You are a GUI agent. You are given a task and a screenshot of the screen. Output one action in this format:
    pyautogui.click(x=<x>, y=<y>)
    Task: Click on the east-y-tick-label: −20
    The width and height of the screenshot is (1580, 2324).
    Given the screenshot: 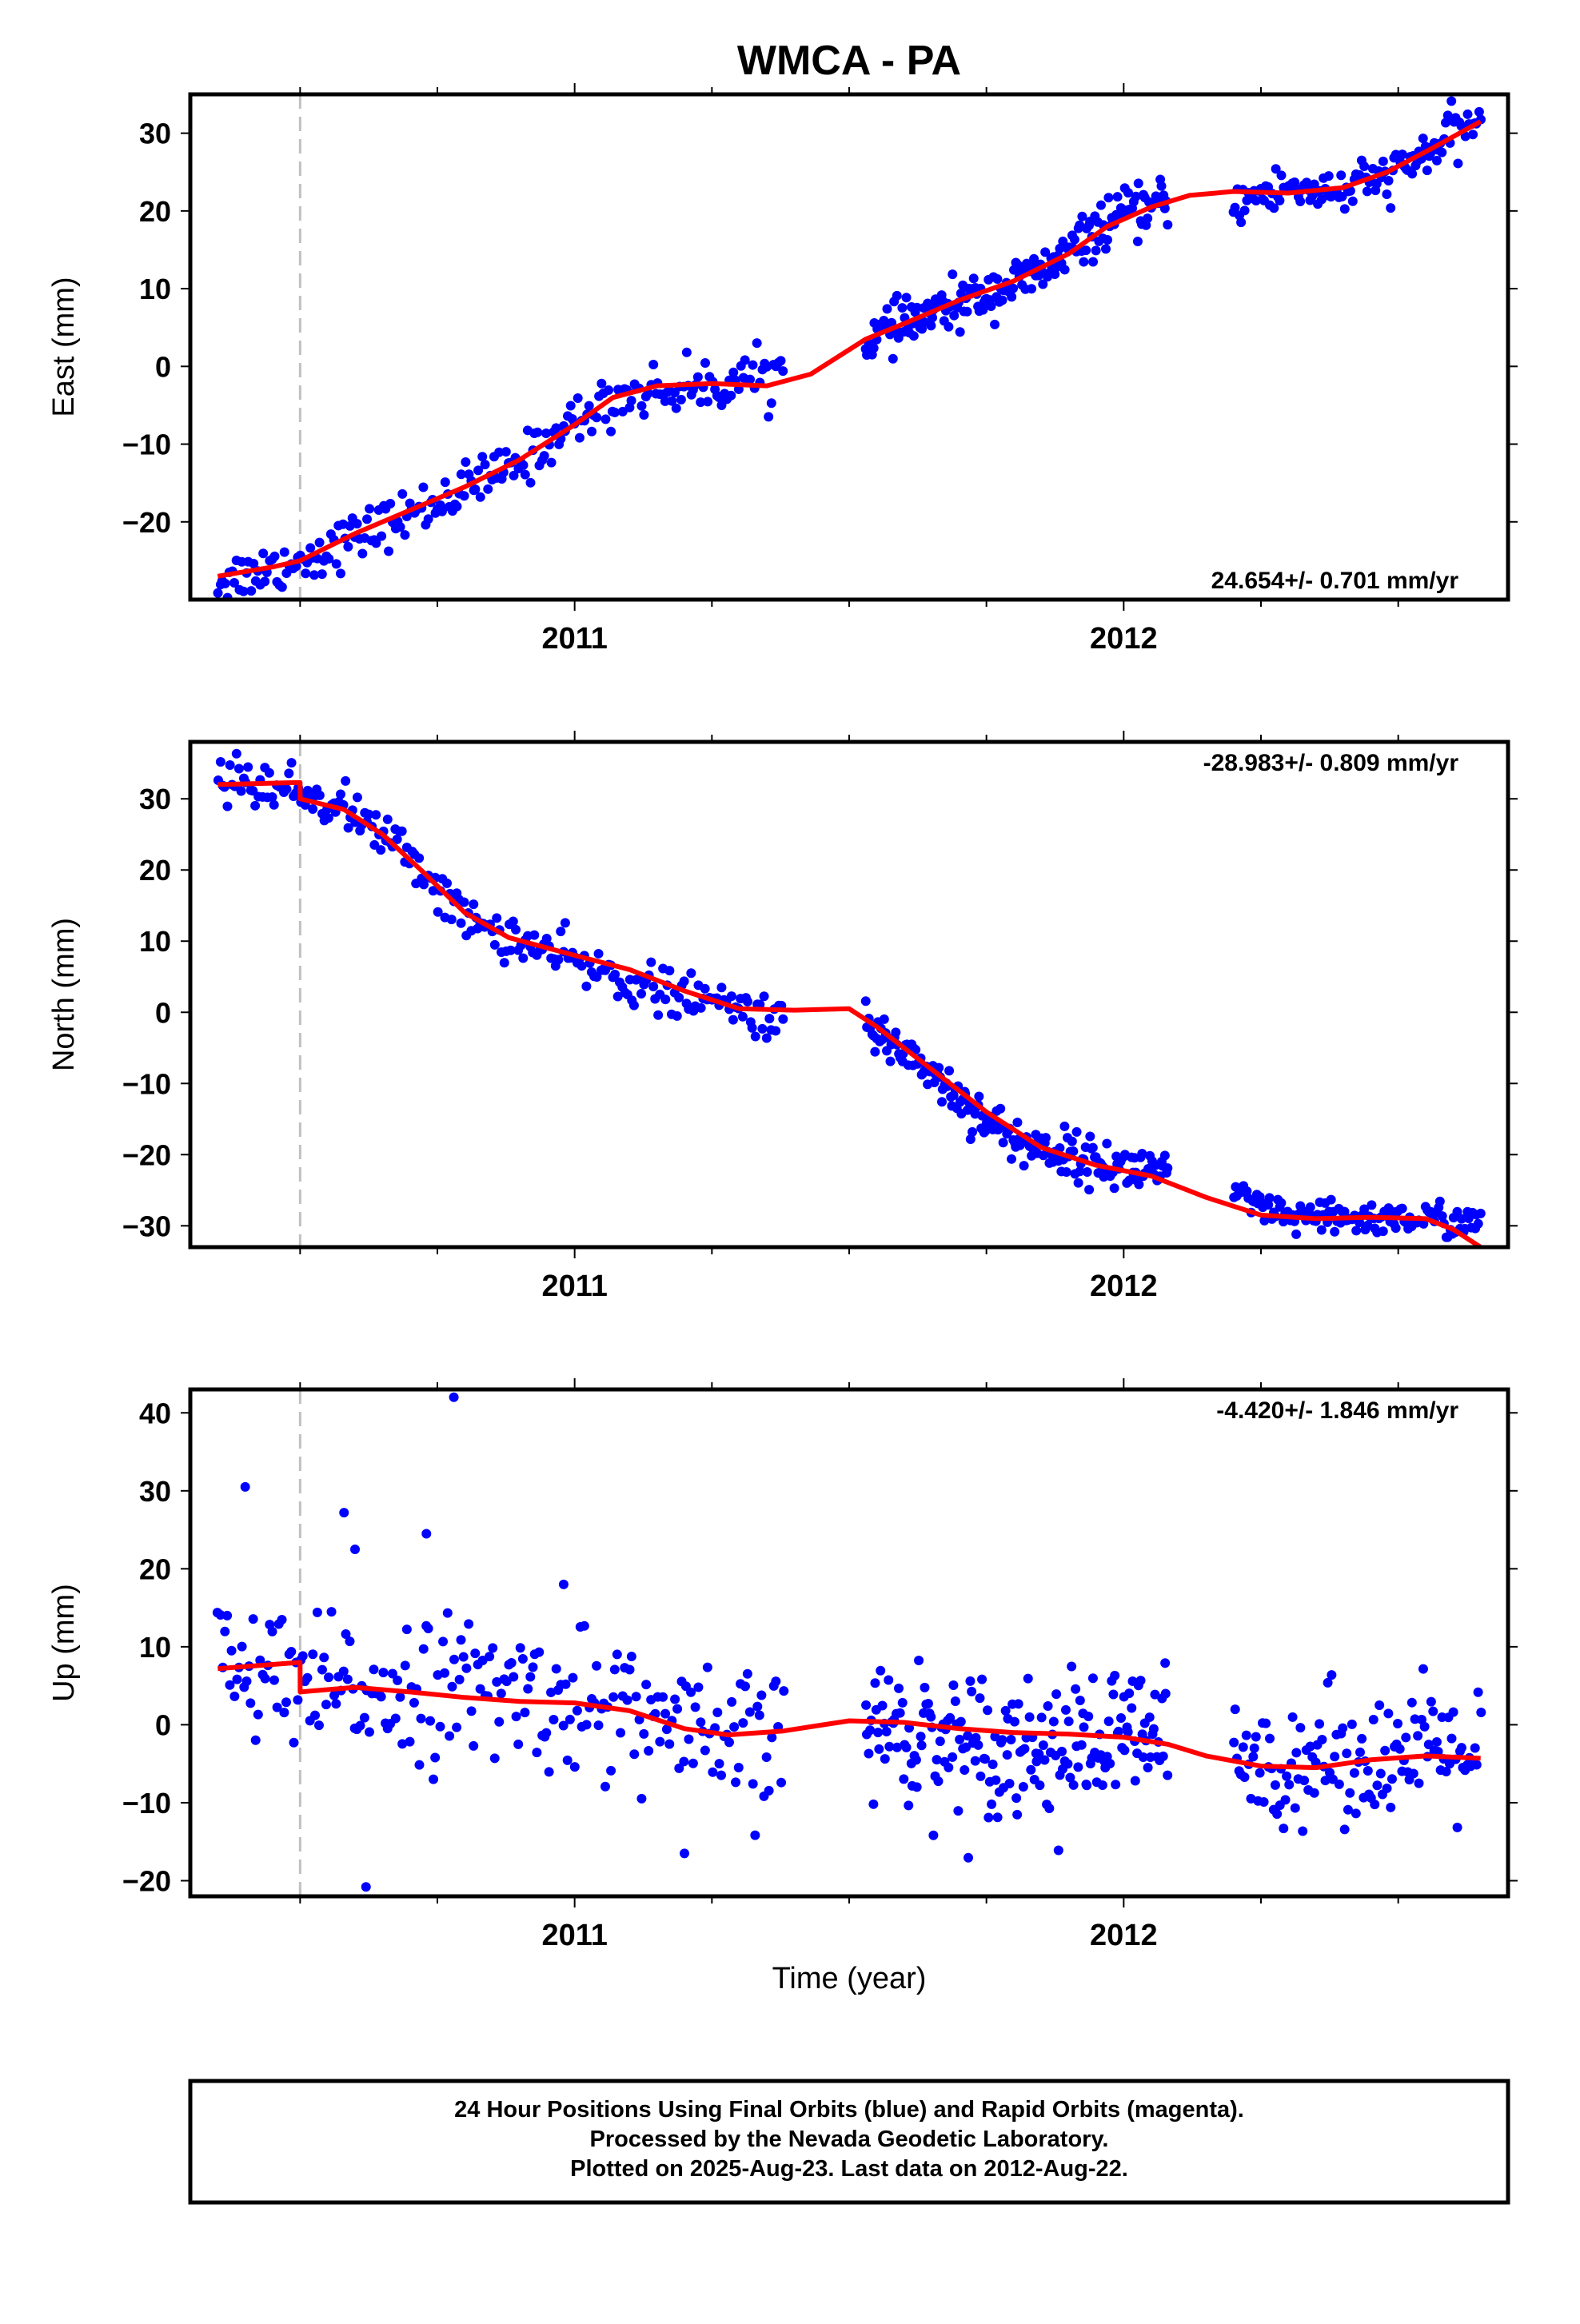 What is the action you would take?
    pyautogui.click(x=146, y=522)
    